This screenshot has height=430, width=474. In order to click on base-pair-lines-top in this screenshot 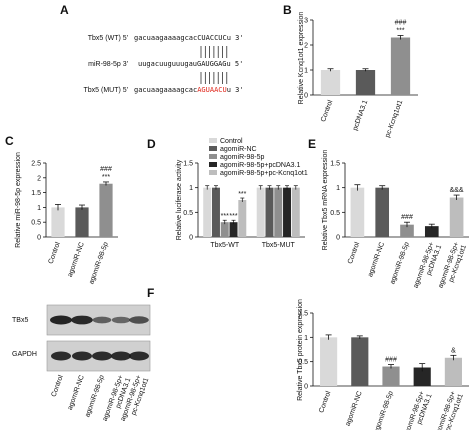, I will do `click(214, 52)`.